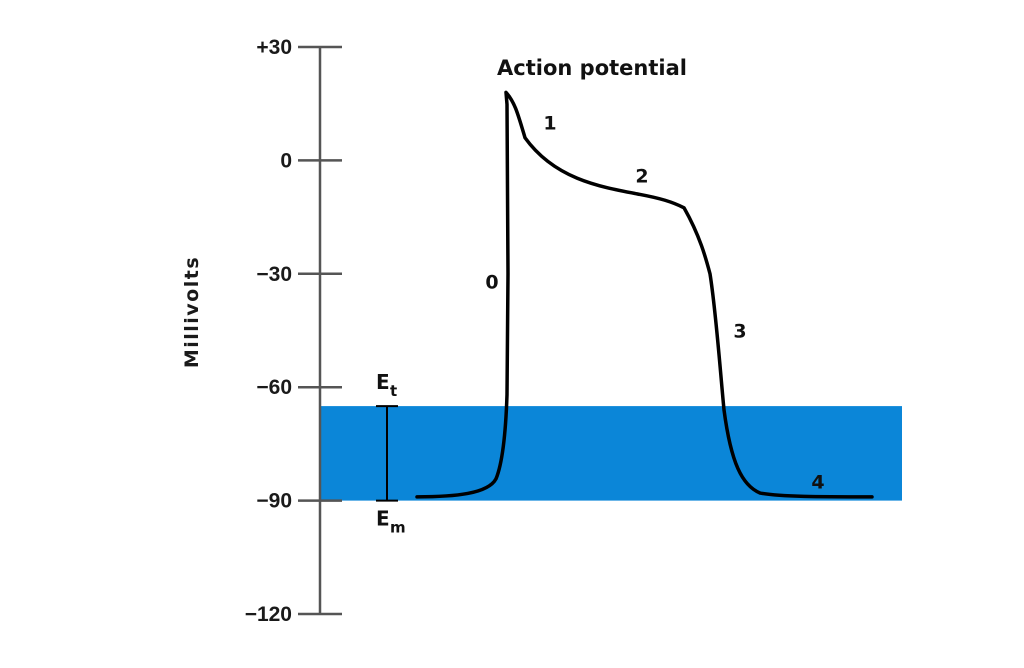 The height and width of the screenshot is (668, 1024). I want to click on em-et-bracket, so click(387, 453).